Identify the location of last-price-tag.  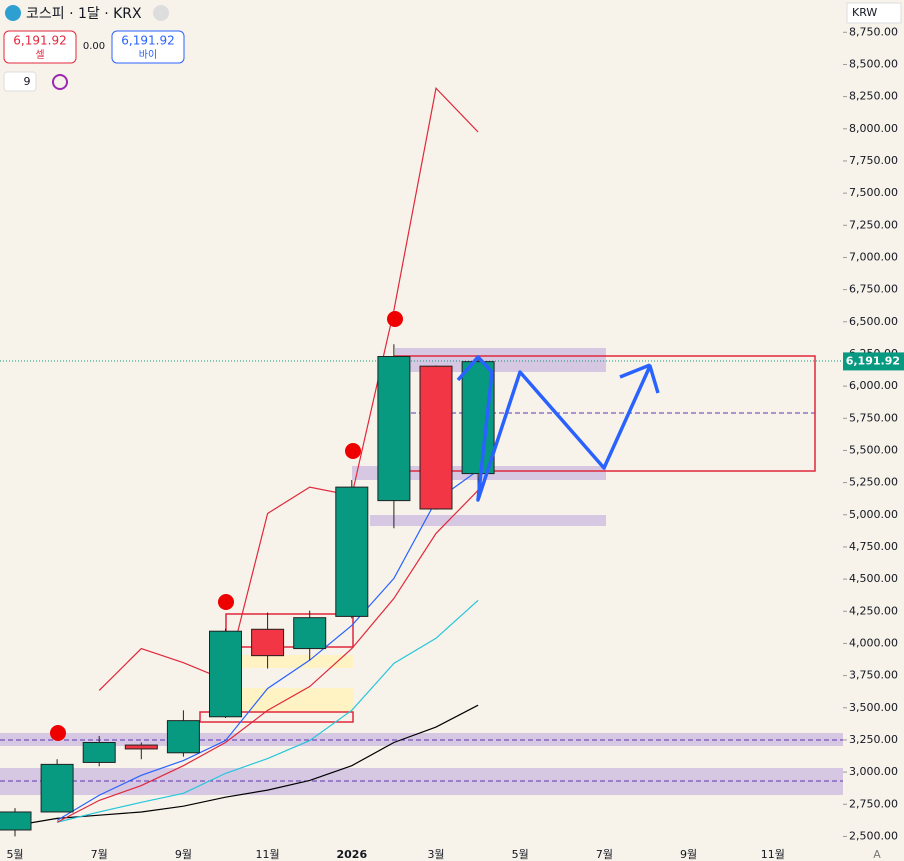
(873, 361).